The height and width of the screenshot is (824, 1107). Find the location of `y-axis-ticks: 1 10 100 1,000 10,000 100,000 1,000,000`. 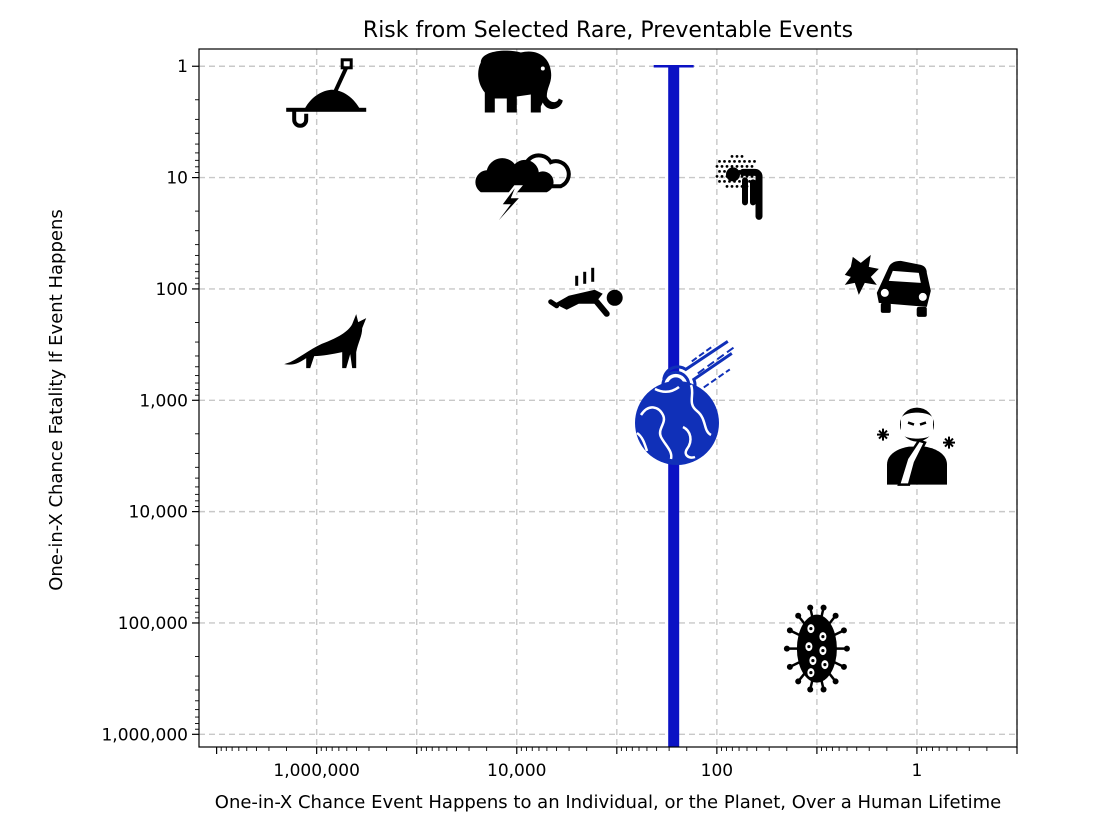

y-axis-ticks: 1 10 100 1,000 10,000 100,000 1,000,000 is located at coordinates (150, 401).